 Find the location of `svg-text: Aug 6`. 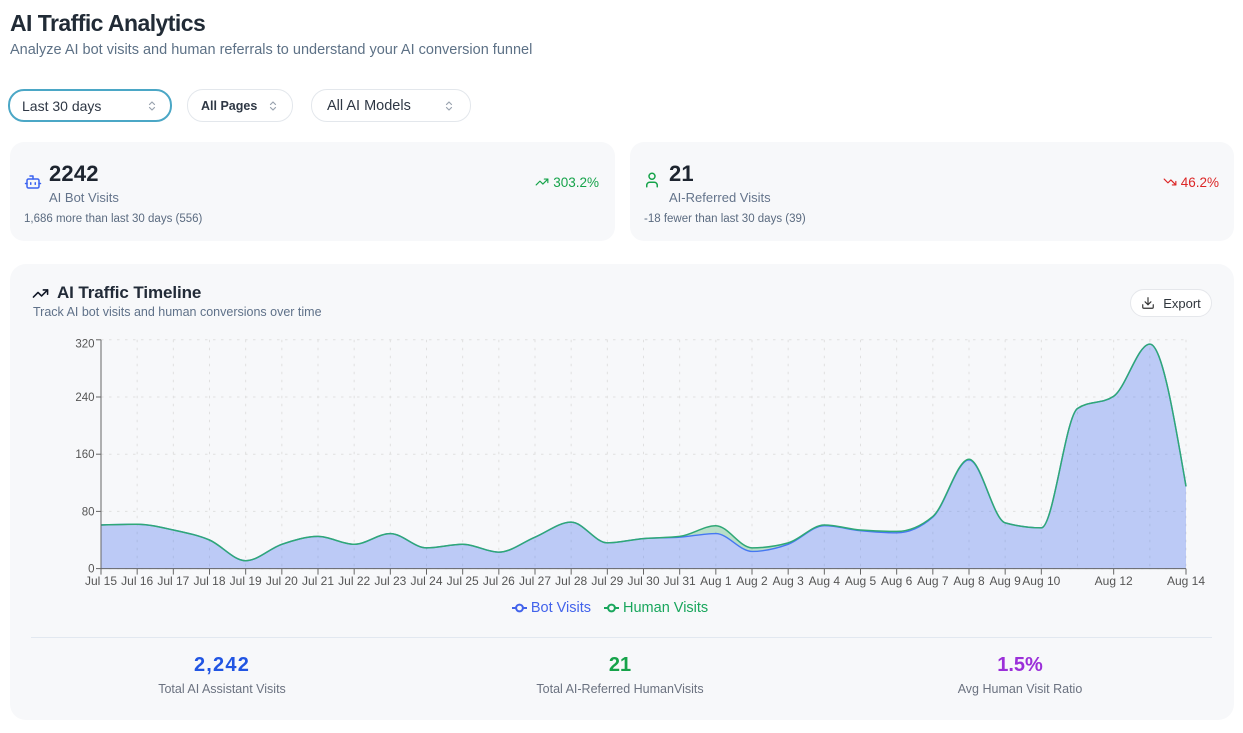

svg-text: Aug 6 is located at coordinates (897, 581).